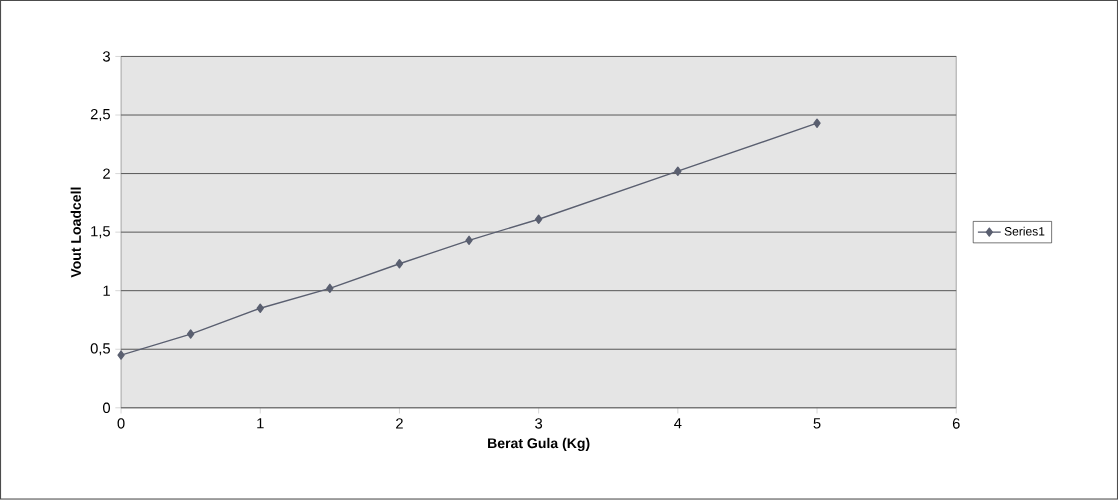 This screenshot has height=500, width=1118. Describe the element at coordinates (106, 408) in the screenshot. I see `y-tick-label: 0` at that location.